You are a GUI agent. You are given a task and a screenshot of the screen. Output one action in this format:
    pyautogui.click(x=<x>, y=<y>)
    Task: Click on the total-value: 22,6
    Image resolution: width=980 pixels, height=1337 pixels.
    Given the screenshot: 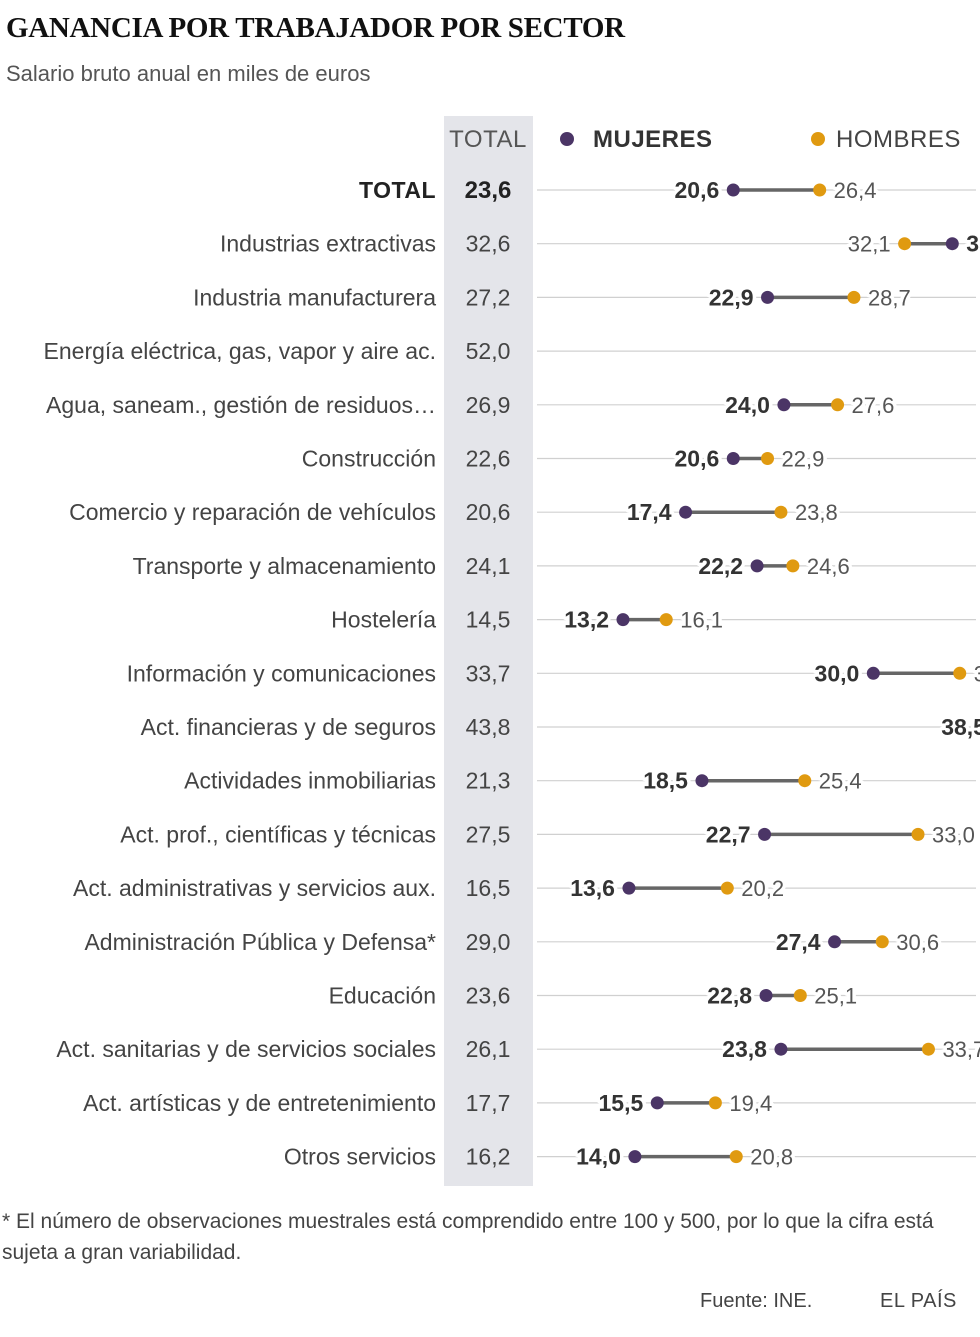 What is the action you would take?
    pyautogui.click(x=488, y=459)
    